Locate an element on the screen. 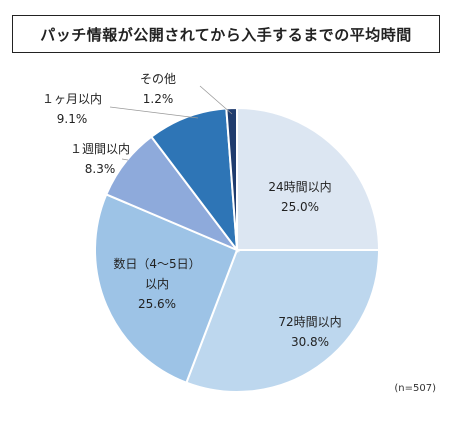  sample-size-note: (n=507) is located at coordinates (415, 388).